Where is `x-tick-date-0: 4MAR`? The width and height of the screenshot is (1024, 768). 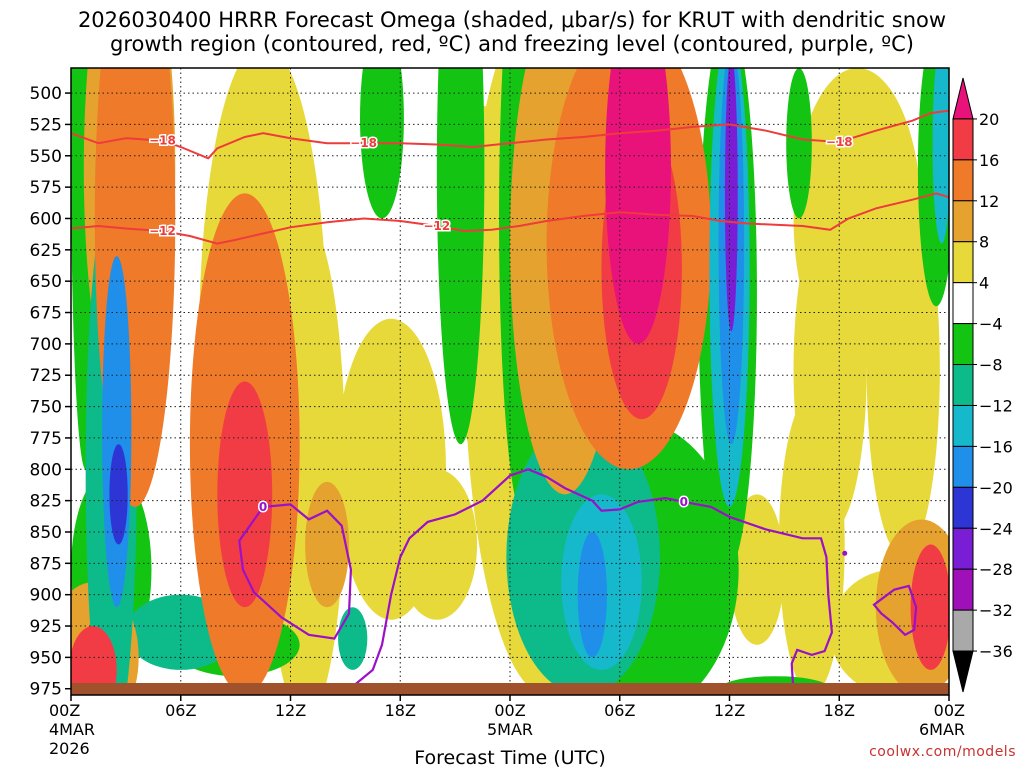 x-tick-date-0: 4MAR is located at coordinates (72, 729).